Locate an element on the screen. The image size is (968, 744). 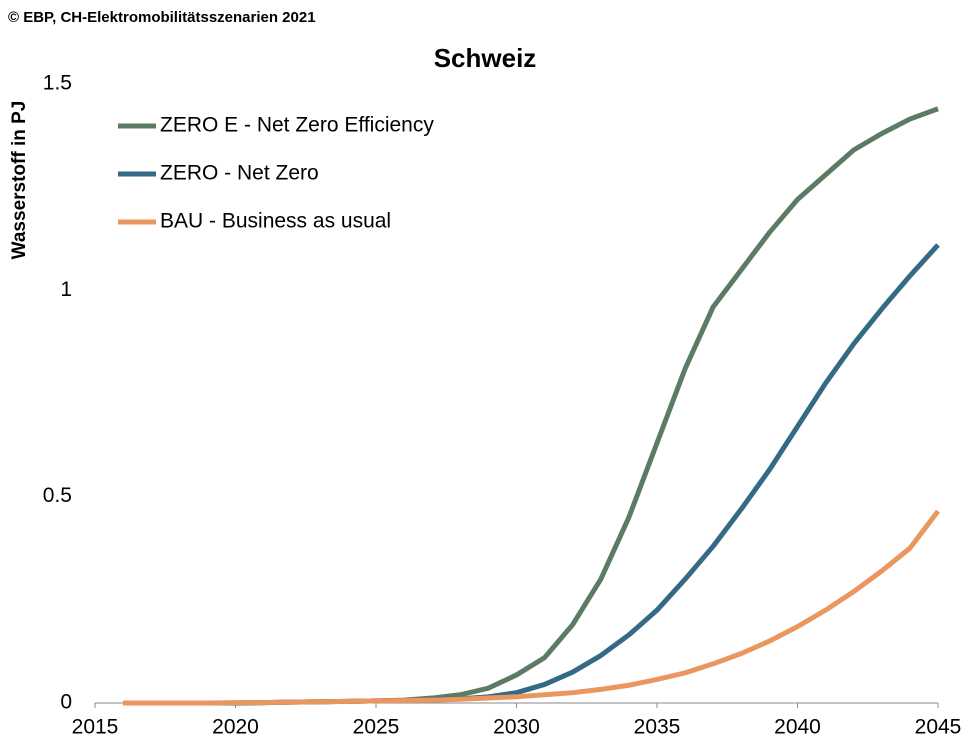
y-tick-label: 1.5 is located at coordinates (57, 83).